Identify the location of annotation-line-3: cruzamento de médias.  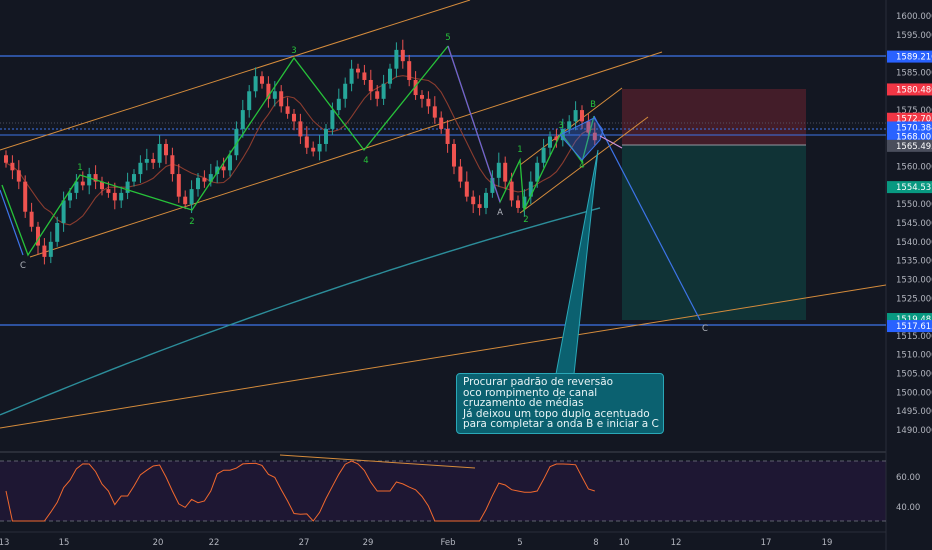
(523, 403).